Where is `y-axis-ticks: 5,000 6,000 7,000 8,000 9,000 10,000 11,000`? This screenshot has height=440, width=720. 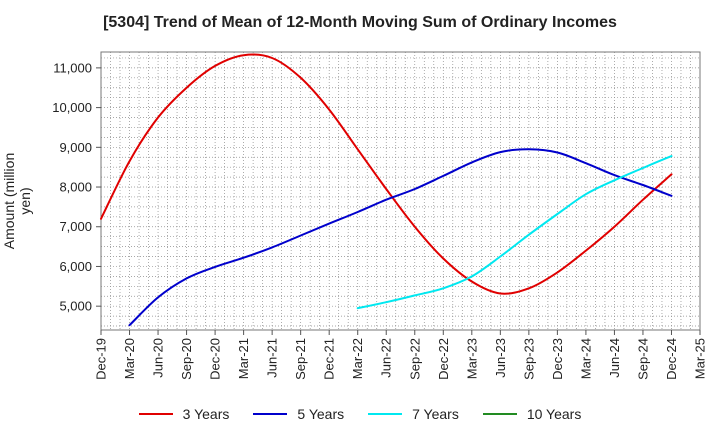 y-axis-ticks: 5,000 6,000 7,000 8,000 9,000 10,000 11,000 is located at coordinates (76, 187).